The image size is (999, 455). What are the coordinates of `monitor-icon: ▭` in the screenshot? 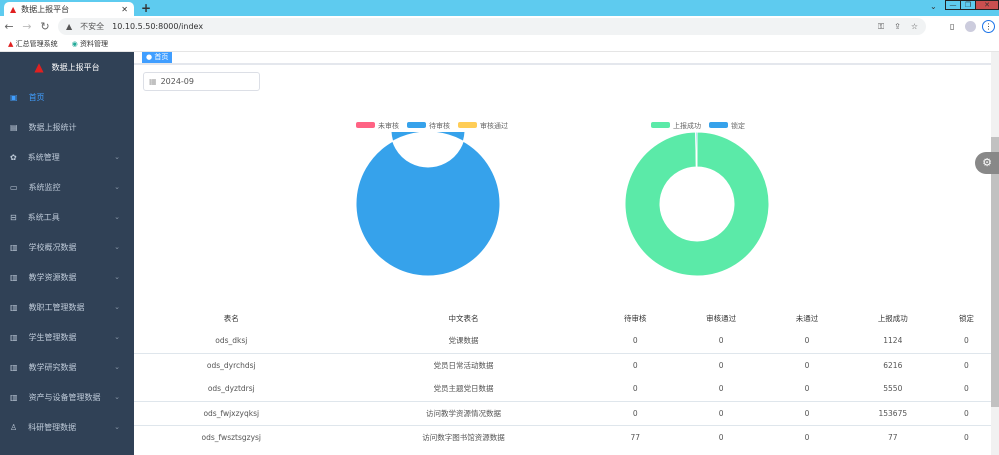 It's located at (14, 187).